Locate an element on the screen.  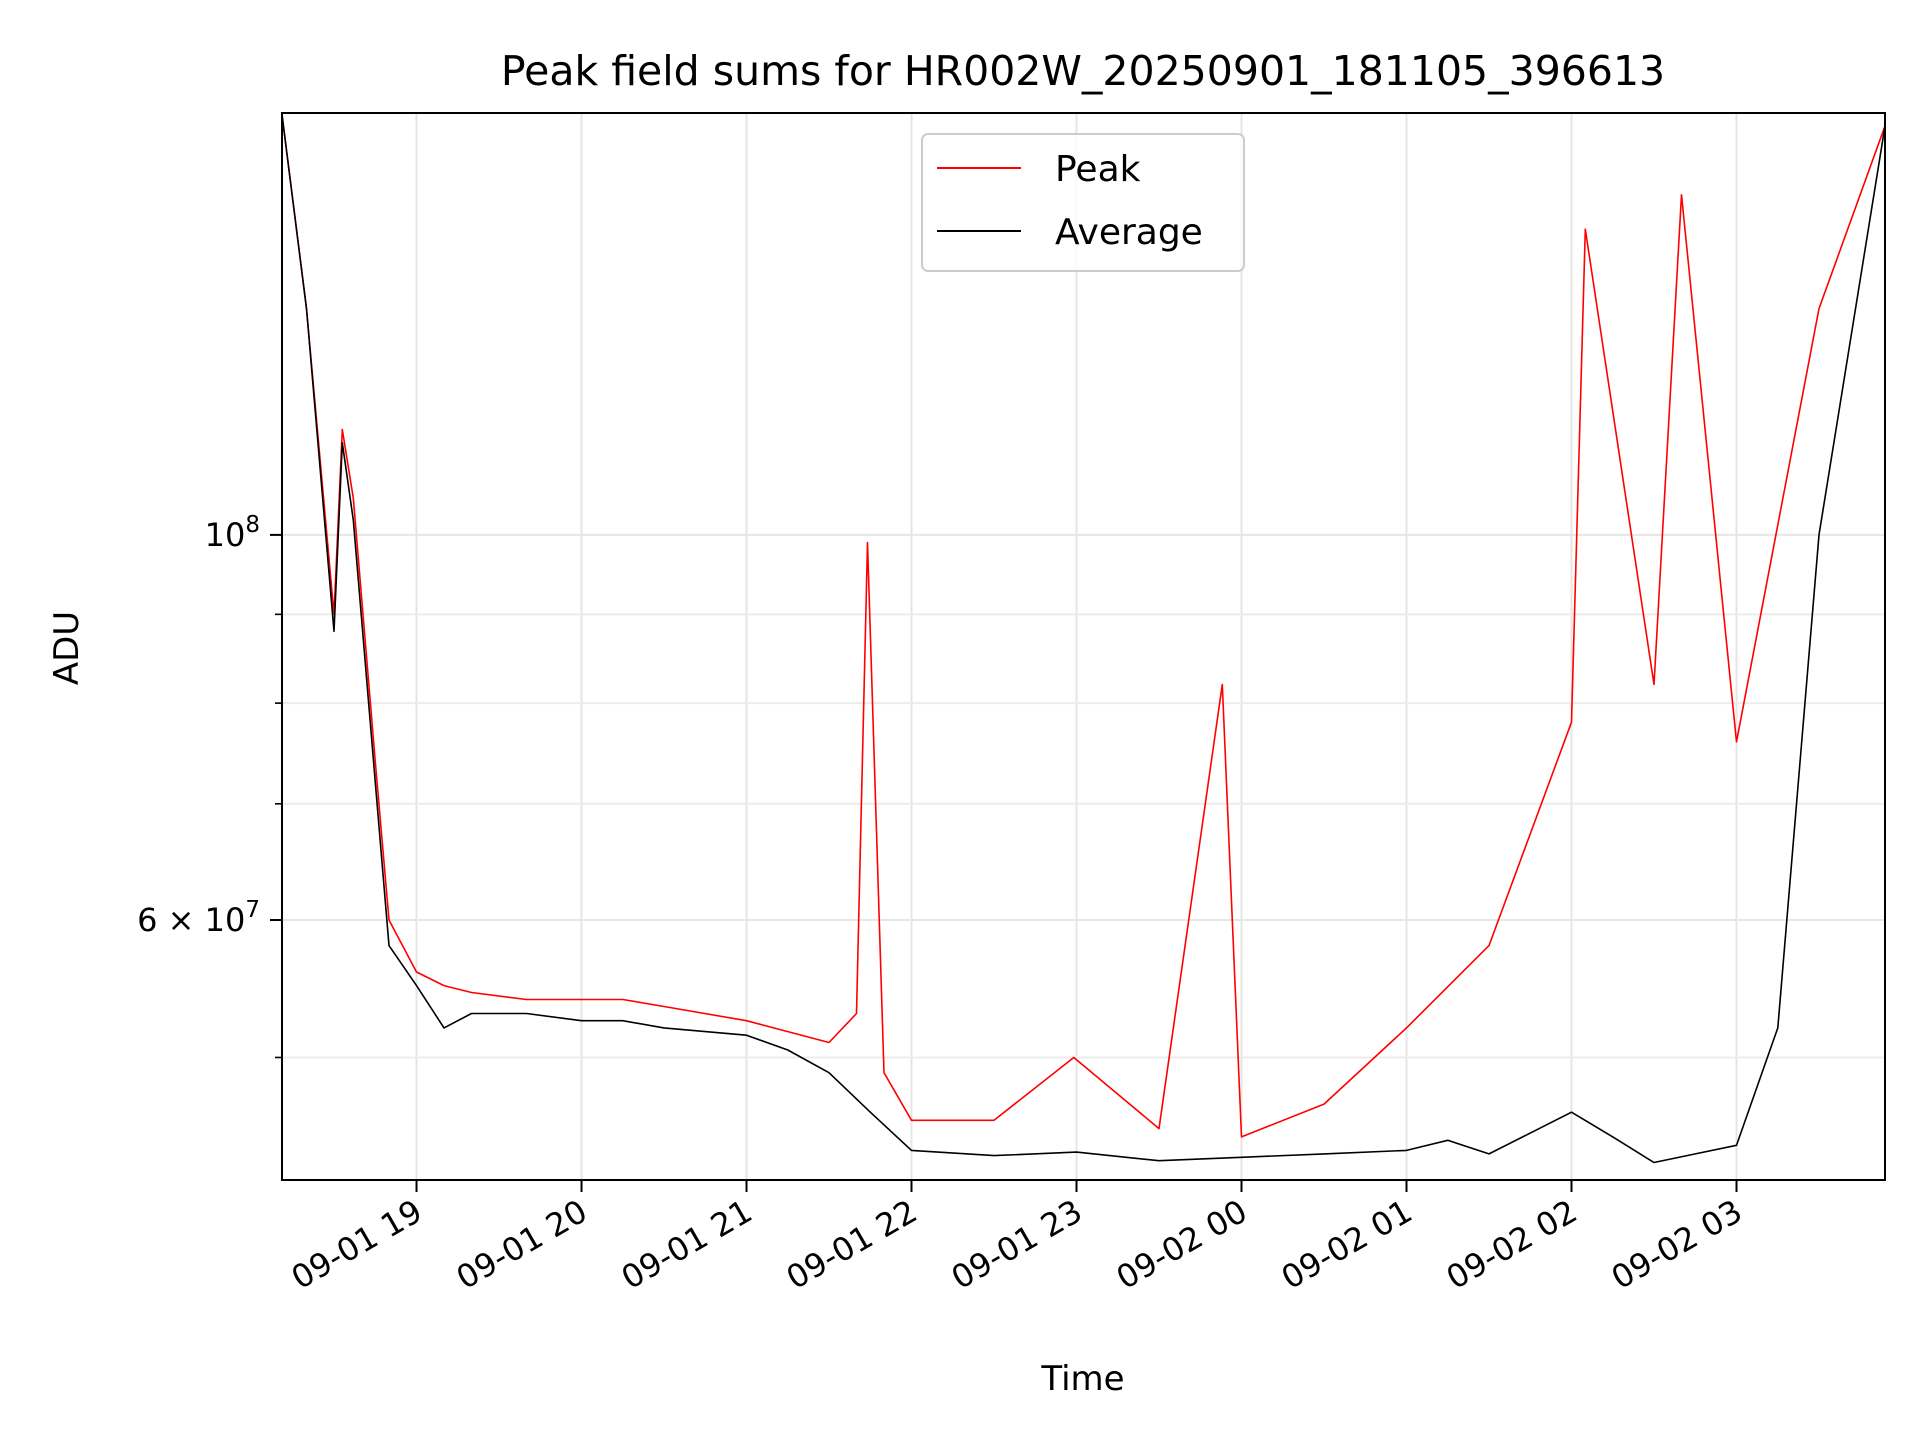
legend-label-average: Average is located at coordinates (1129, 232).